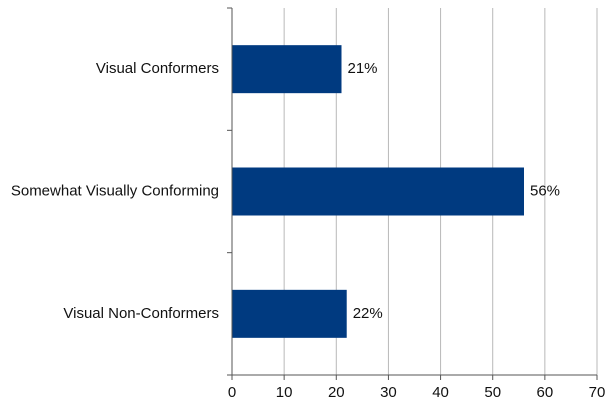  Describe the element at coordinates (545, 392) in the screenshot. I see `x-tick-label: 60` at that location.